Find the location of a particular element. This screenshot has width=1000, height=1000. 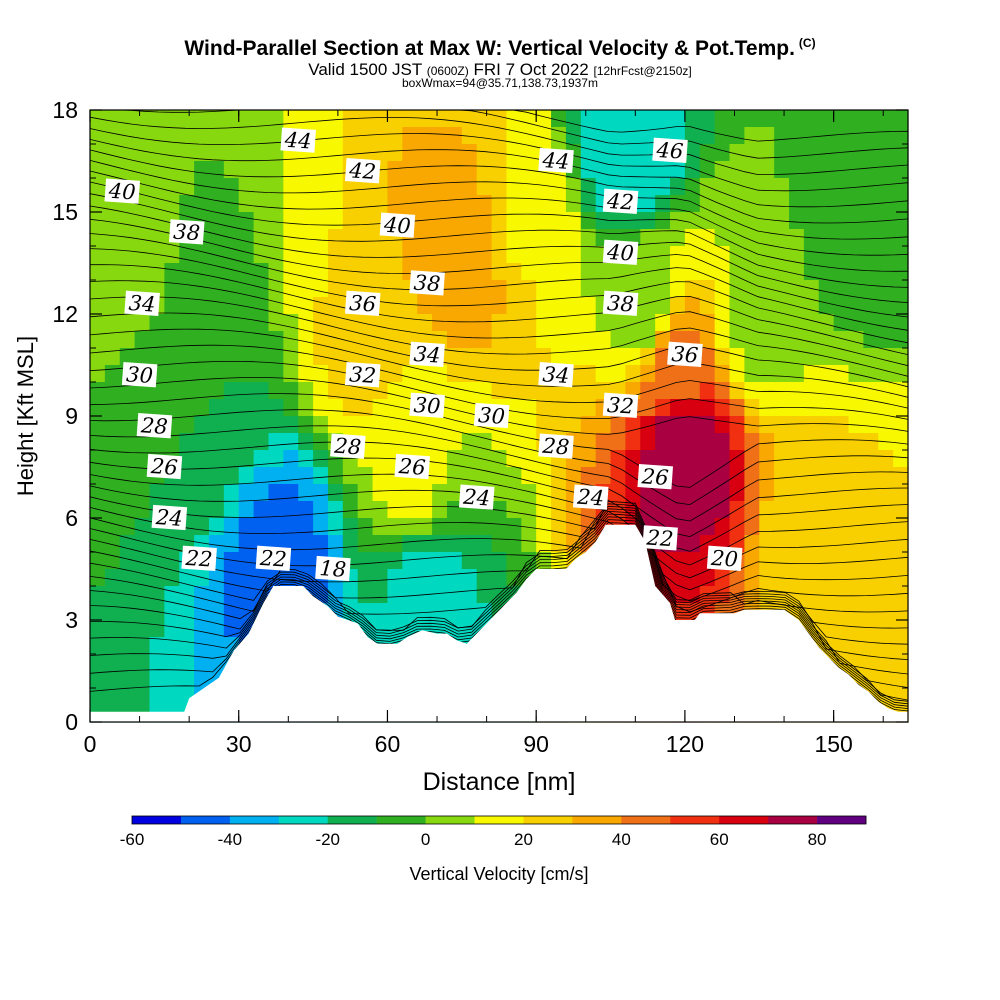

colorbar-tick-label: -20 is located at coordinates (327, 839).